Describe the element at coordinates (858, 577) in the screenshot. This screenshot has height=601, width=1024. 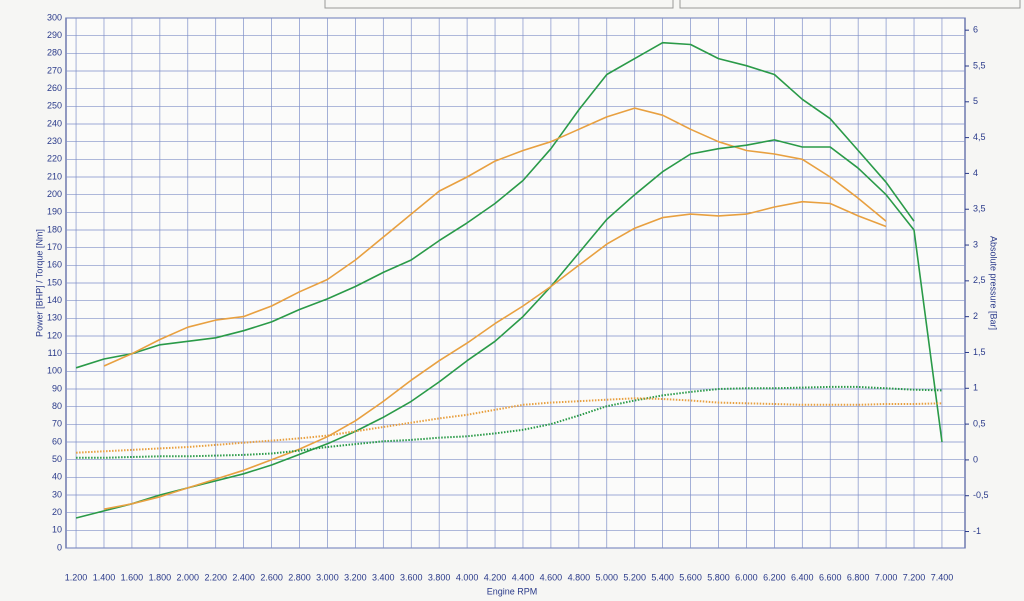
I see `x-tick-label: 6.800` at that location.